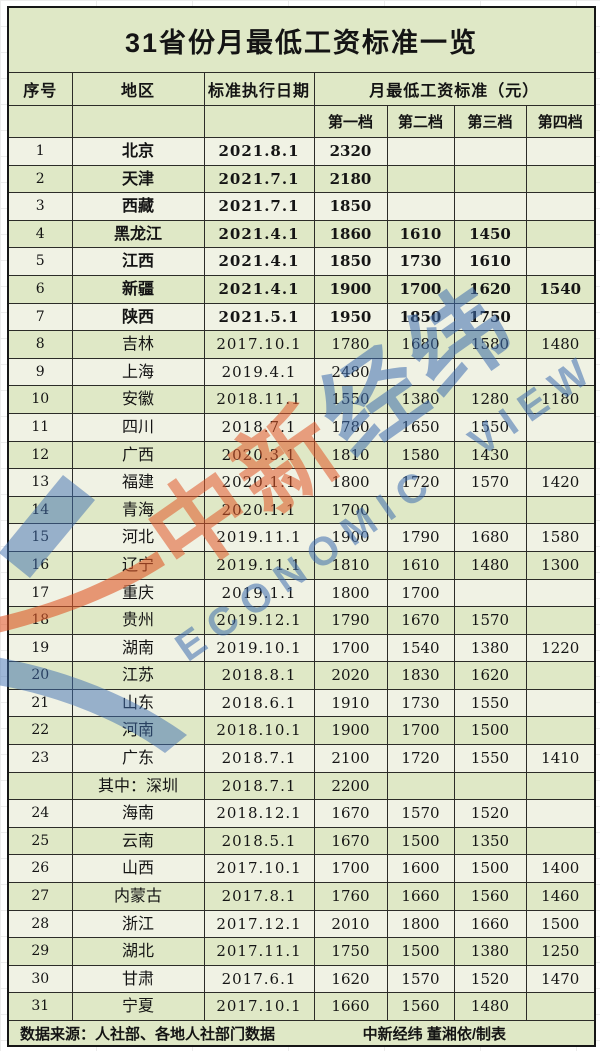 Image resolution: width=600 pixels, height=1051 pixels. Describe the element at coordinates (560, 565) in the screenshot. I see `tier-4-value: 1300` at that location.